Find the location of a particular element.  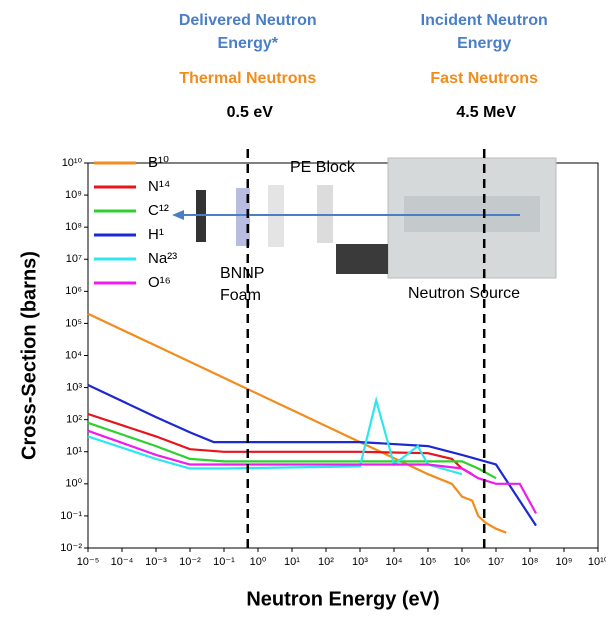

inset-label: PE Block is located at coordinates (323, 167).